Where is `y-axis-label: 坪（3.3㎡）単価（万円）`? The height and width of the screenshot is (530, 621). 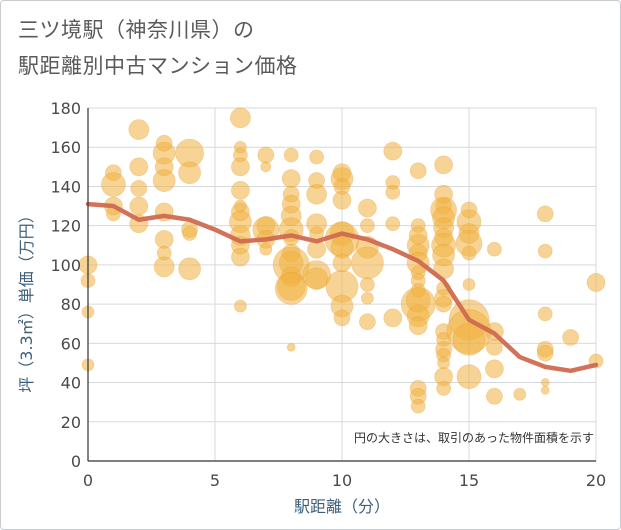 y-axis-label: 坪（3.3㎡）単価（万円） is located at coordinates (26, 299).